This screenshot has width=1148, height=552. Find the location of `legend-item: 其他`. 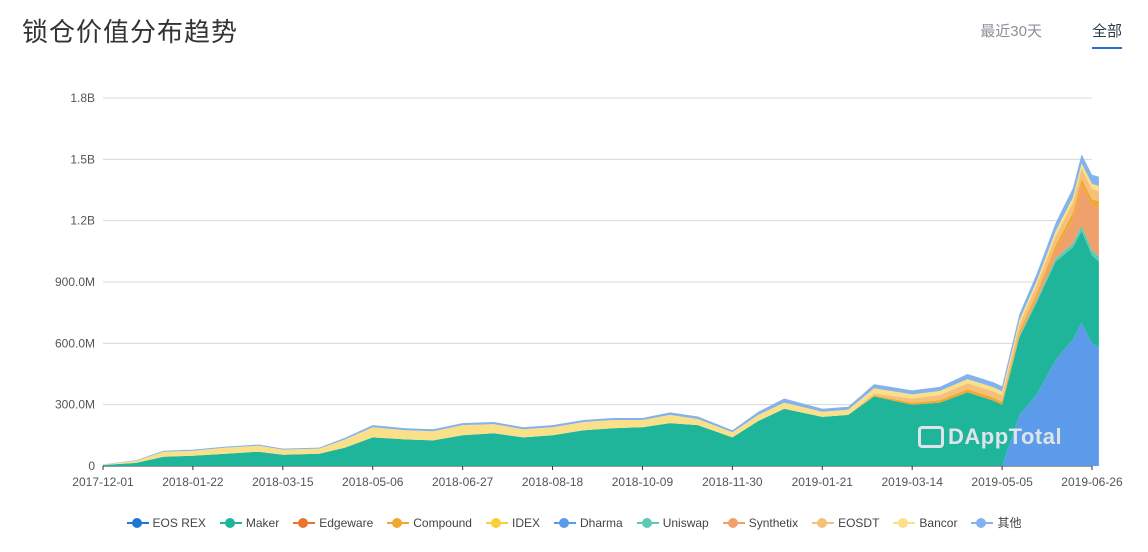

legend-item: 其他 is located at coordinates (996, 522).